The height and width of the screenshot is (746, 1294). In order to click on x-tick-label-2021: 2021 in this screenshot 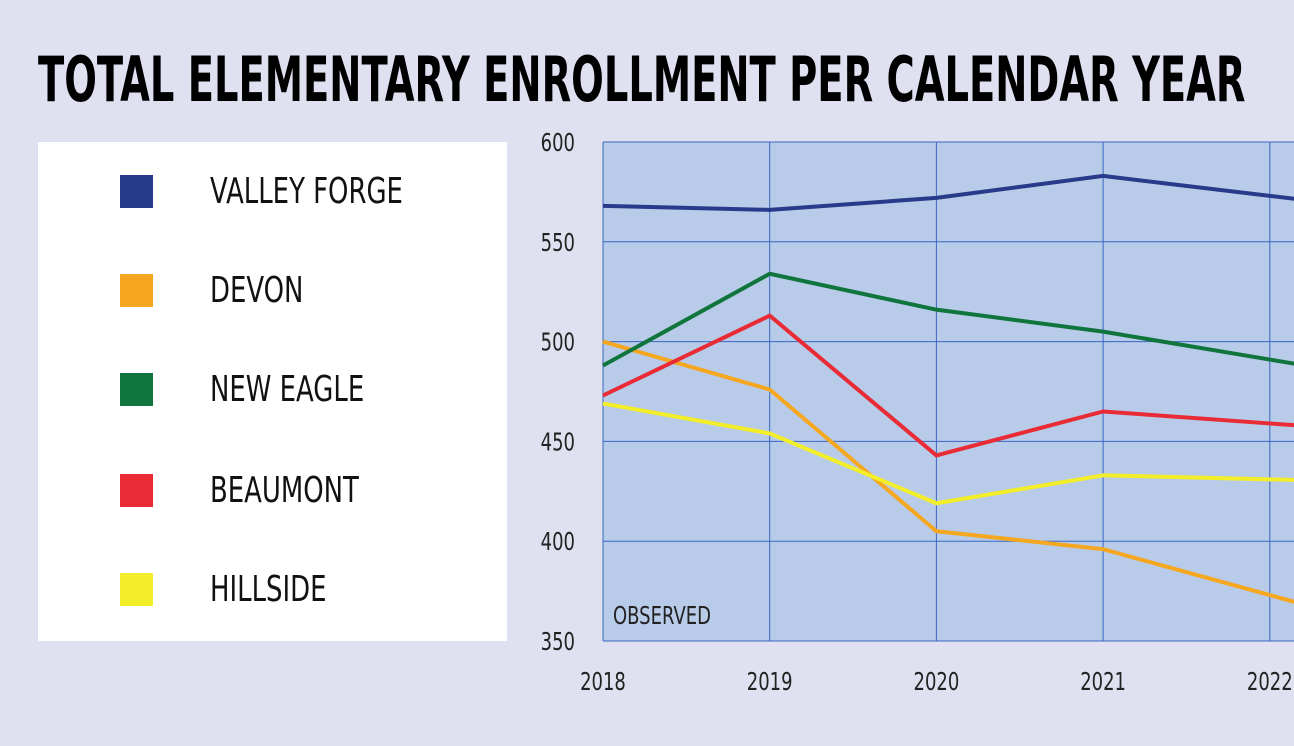, I will do `click(1103, 682)`.